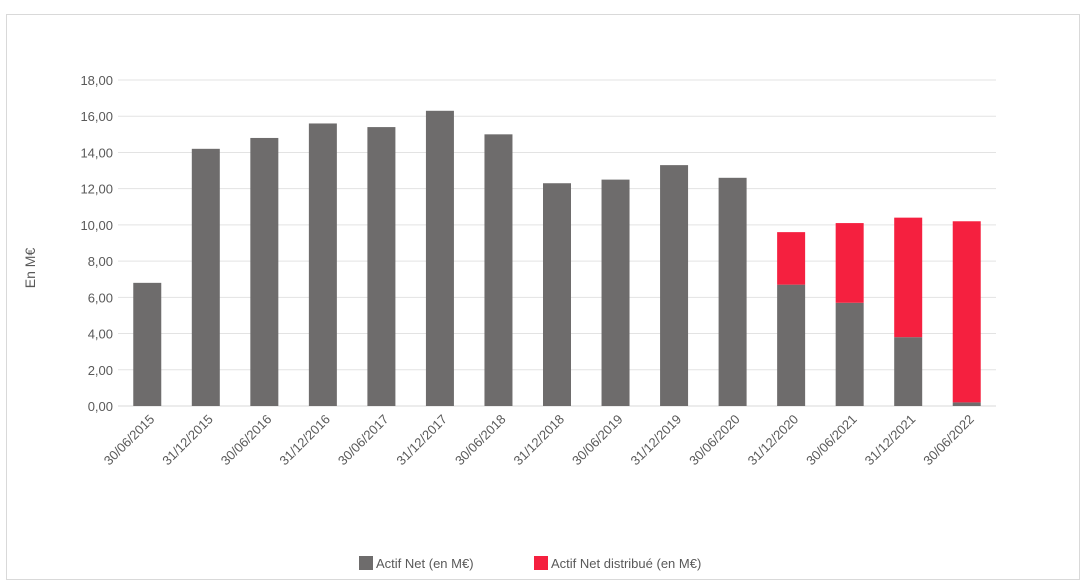 The height and width of the screenshot is (584, 1087). What do you see at coordinates (421, 440) in the screenshot?
I see `x-tick-label: 31/12/2017` at bounding box center [421, 440].